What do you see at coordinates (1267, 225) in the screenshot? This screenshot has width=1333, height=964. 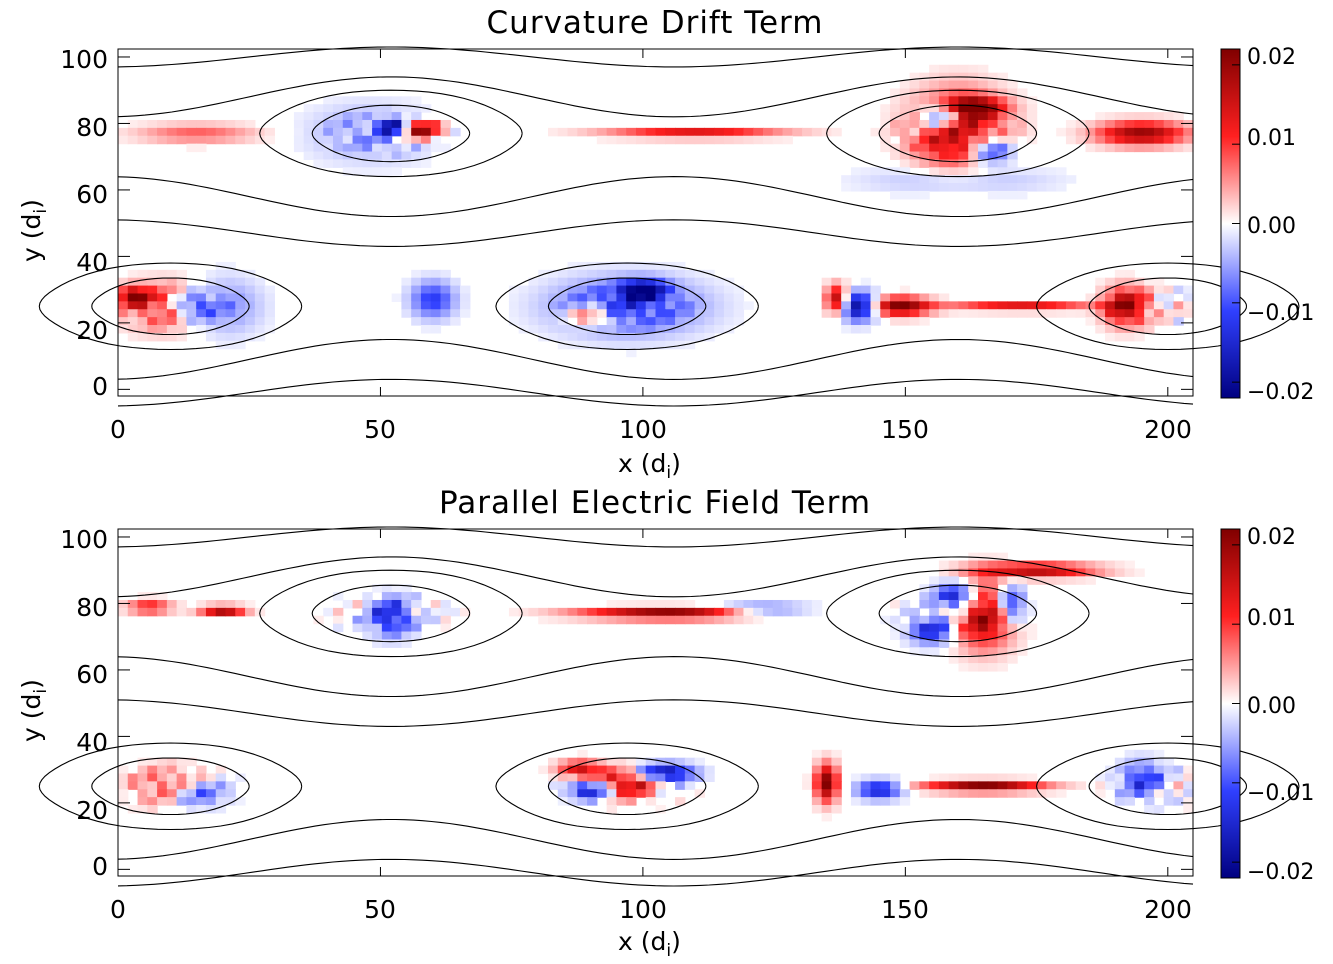 I see `colorbar: 0.02 0.01 0.00 −0.01 −0.02` at bounding box center [1267, 225].